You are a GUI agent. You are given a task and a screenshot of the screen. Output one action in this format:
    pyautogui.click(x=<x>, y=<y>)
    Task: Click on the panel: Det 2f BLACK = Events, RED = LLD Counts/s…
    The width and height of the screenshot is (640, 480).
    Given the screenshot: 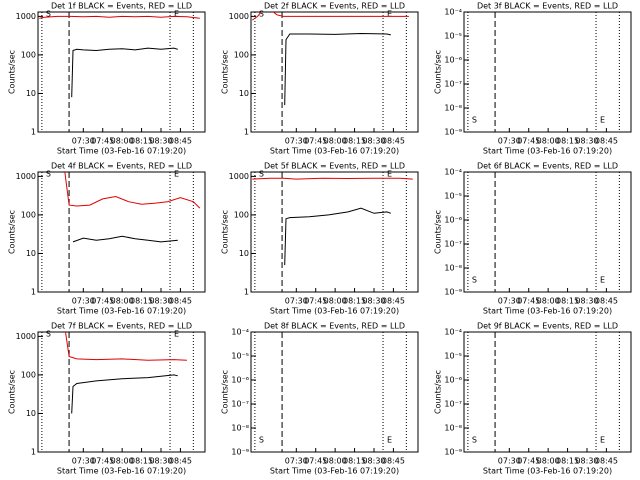 What is the action you would take?
    pyautogui.click(x=320, y=79)
    